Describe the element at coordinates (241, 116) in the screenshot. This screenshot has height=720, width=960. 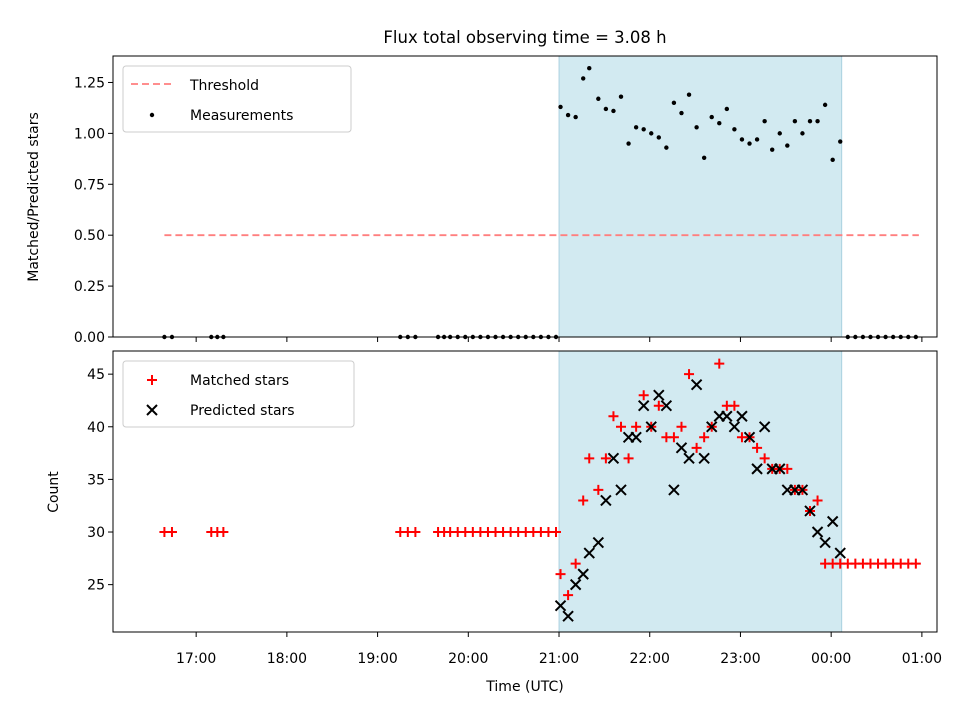
I see `legend-measurements-label: Measurements` at that location.